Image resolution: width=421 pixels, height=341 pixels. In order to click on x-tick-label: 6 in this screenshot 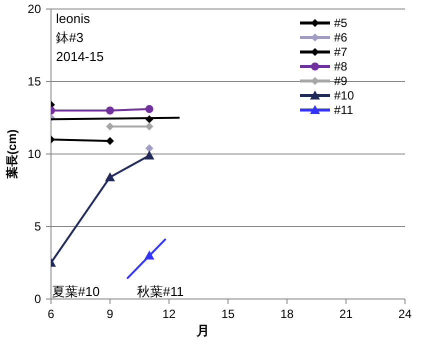, I will do `click(51, 314)`.